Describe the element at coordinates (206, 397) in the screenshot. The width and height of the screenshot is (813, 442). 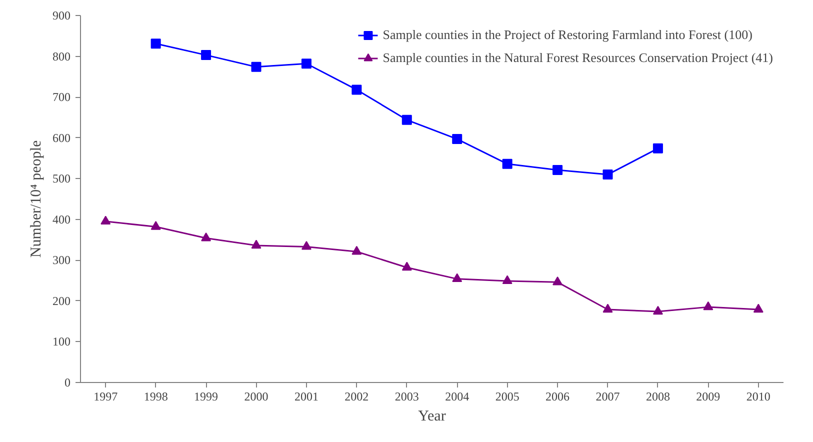
I see `x-tick-label: 1999` at that location.